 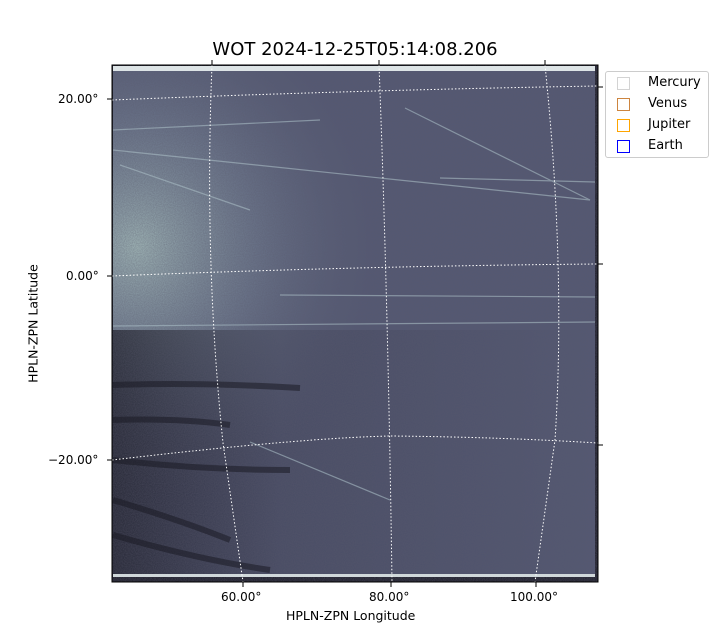 What do you see at coordinates (78, 99) in the screenshot?
I see `y-tick-label: 20.00°` at bounding box center [78, 99].